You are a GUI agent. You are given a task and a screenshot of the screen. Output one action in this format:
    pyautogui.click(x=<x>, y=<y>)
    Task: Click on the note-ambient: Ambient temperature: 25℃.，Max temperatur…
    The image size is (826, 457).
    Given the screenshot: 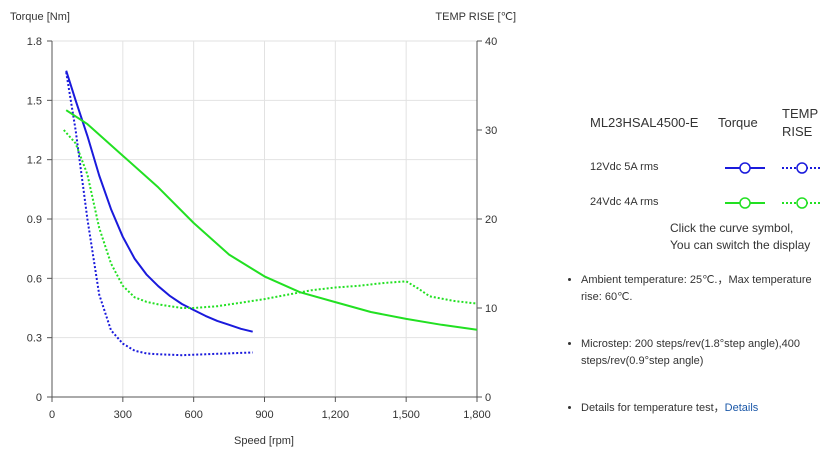 What is the action you would take?
    pyautogui.click(x=701, y=289)
    